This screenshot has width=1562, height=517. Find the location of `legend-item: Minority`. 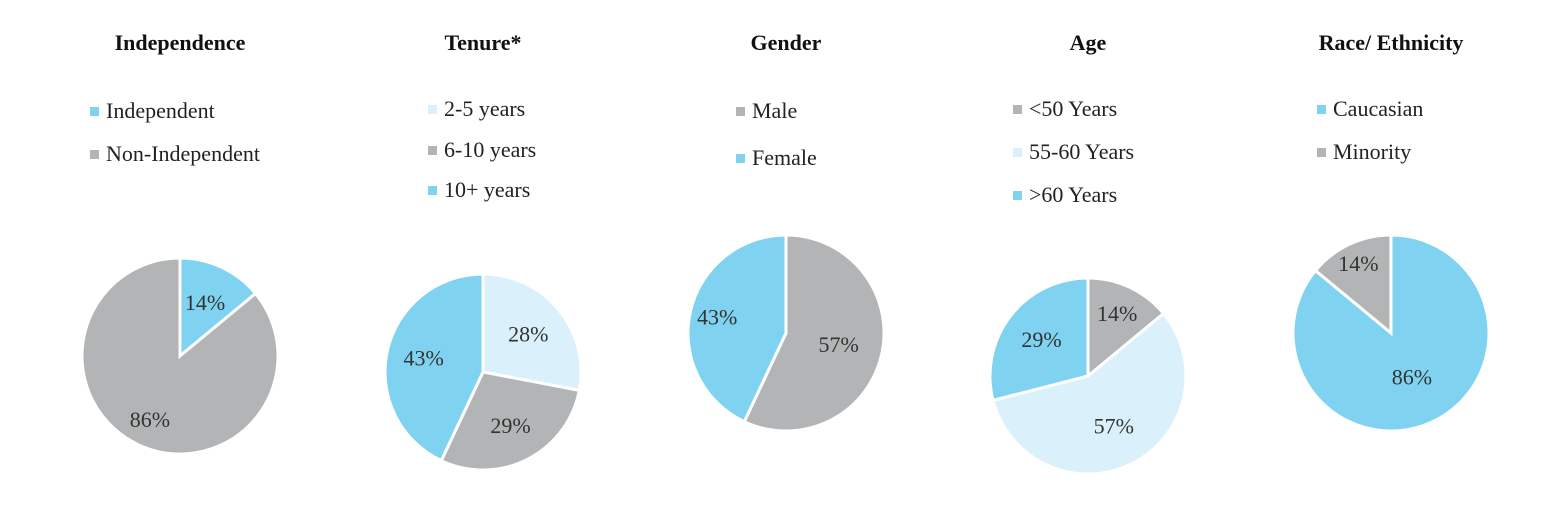

legend-item: Minority is located at coordinates (1364, 152).